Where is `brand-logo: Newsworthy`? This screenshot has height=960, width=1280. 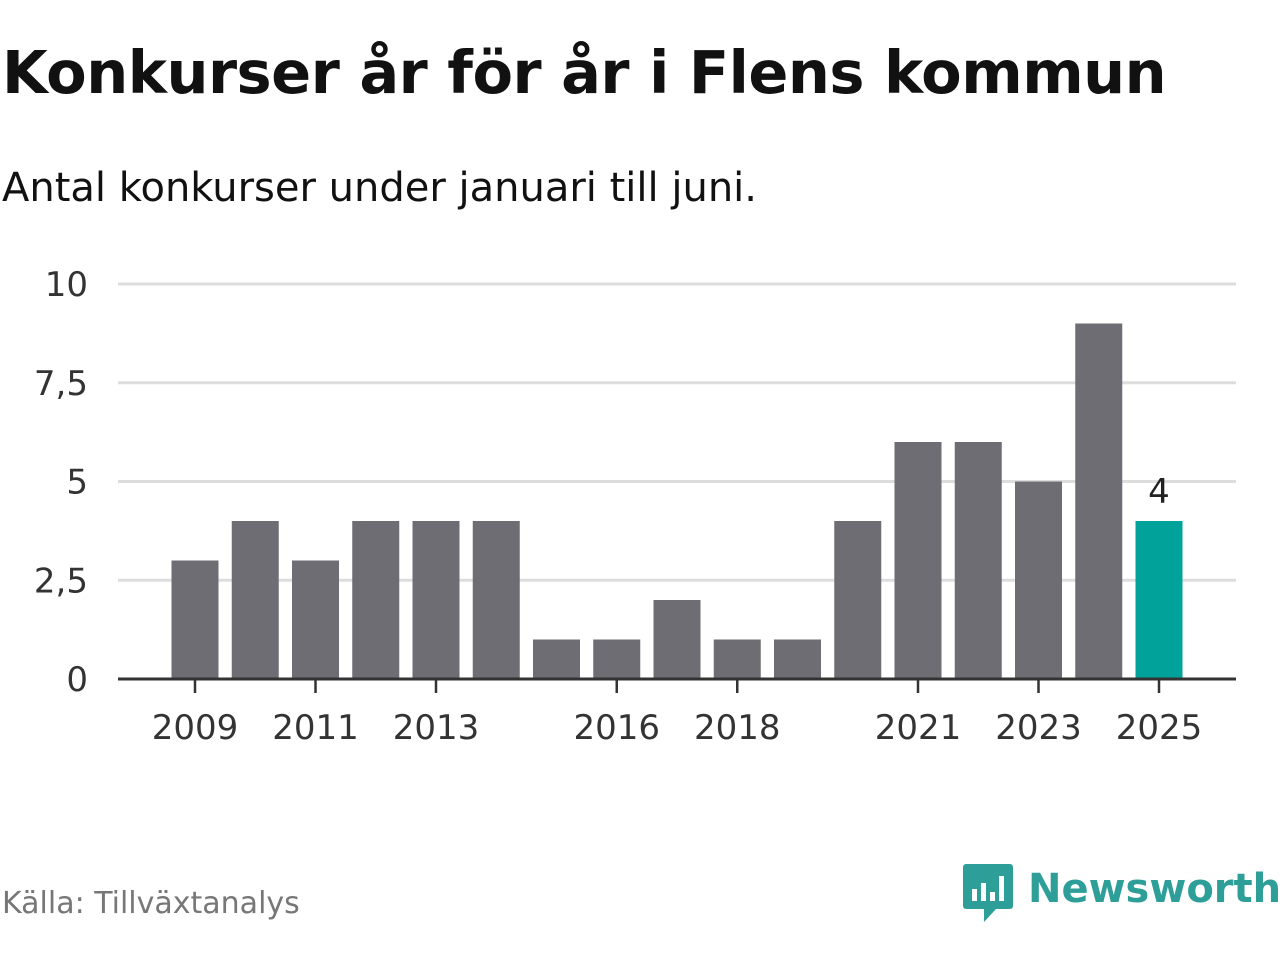
brand-logo: Newsworthy is located at coordinates (1121, 897).